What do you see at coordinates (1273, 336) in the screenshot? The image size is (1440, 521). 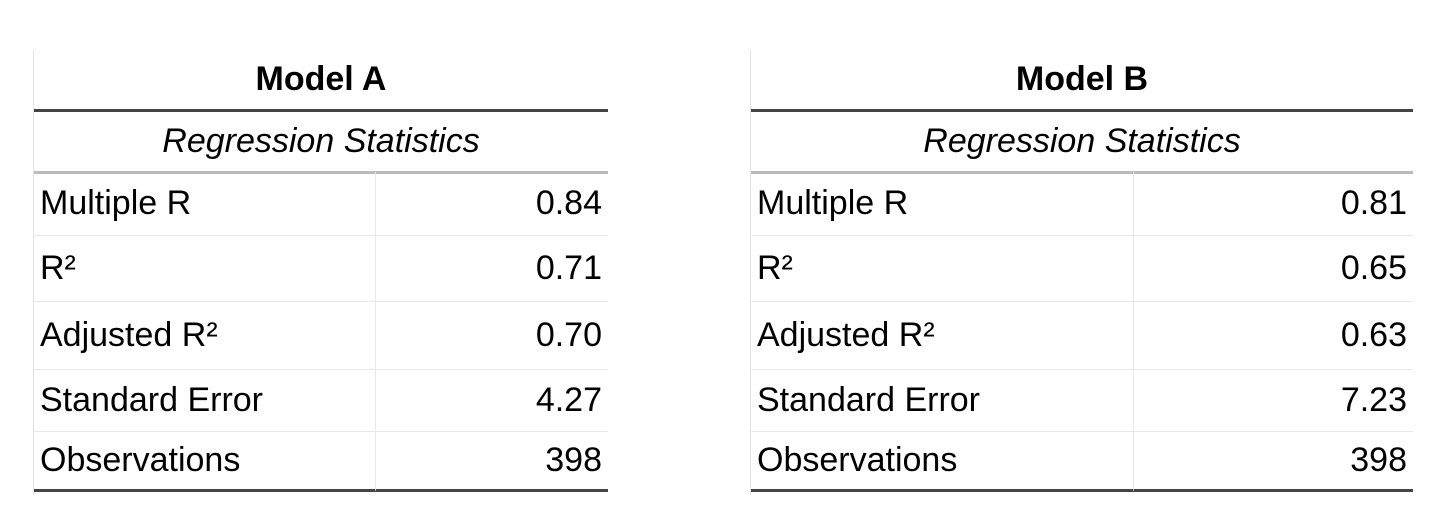 I see `row-value: 0.63` at bounding box center [1273, 336].